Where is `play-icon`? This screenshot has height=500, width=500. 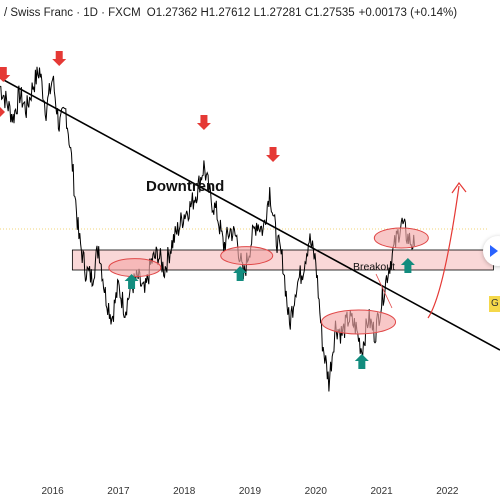
play-icon is located at coordinates (494, 251).